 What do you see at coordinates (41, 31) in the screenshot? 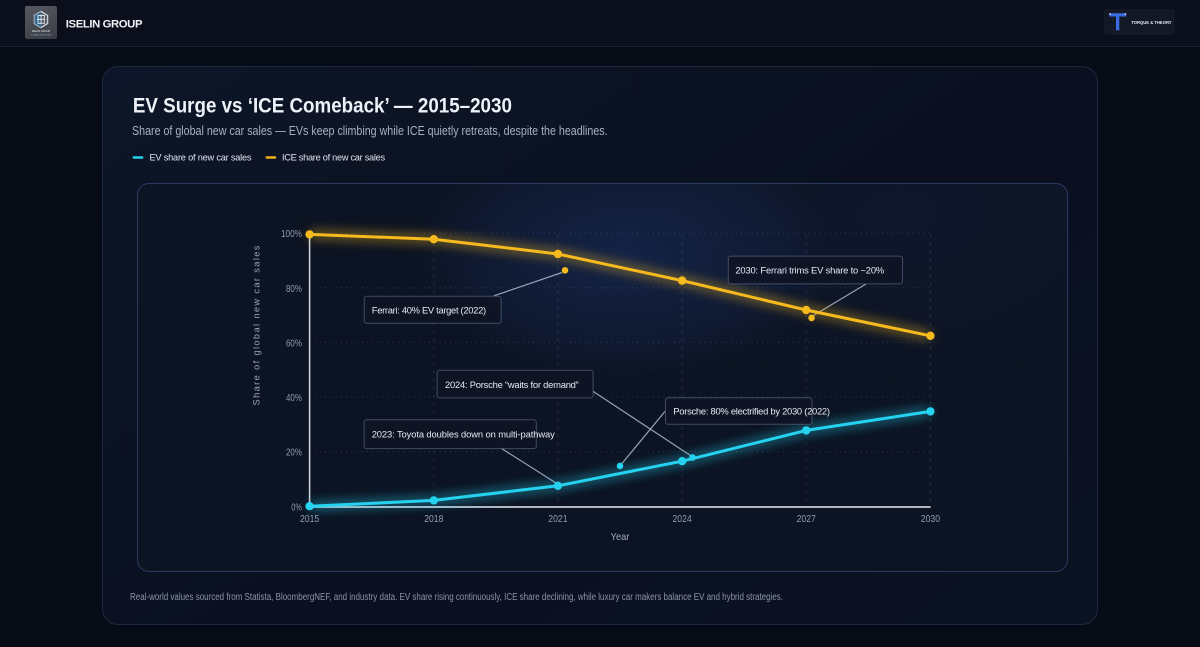
I see `svg-text: ISELIN GROUP` at bounding box center [41, 31].